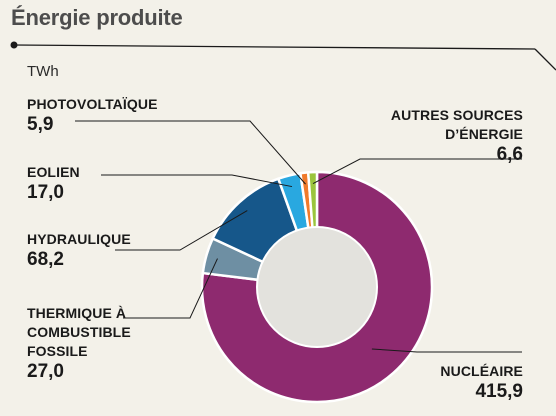 Image resolution: width=556 pixels, height=416 pixels. I want to click on label-name: NUCLÉAIRE, so click(481, 371).